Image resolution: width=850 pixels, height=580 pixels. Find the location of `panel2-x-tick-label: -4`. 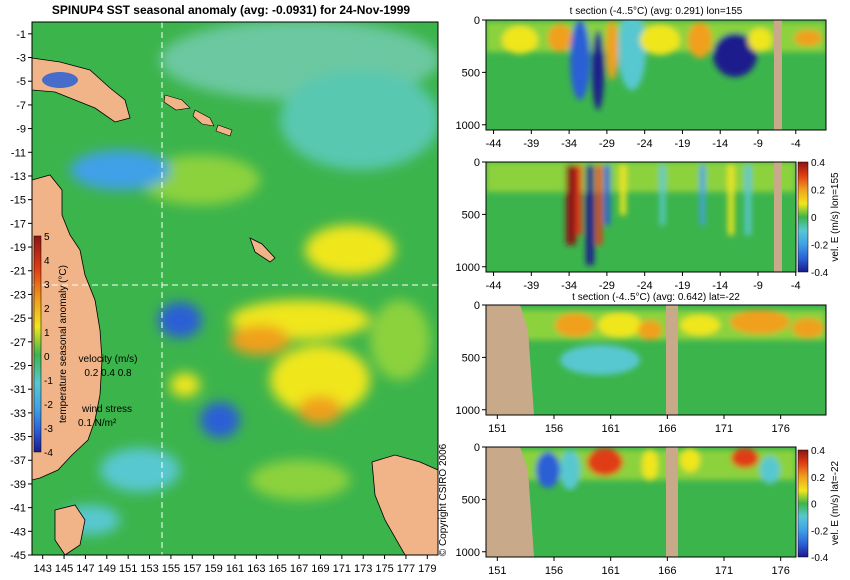

panel2-x-tick-label: -4 is located at coordinates (796, 286).